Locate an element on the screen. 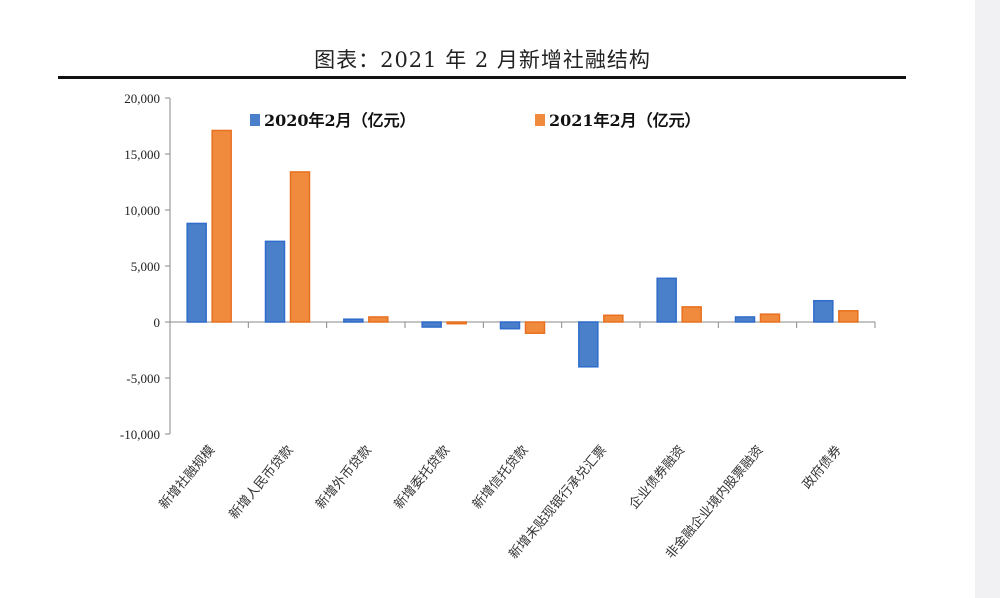 The width and height of the screenshot is (1000, 598). y-tick-label: 10,000 is located at coordinates (142, 210).